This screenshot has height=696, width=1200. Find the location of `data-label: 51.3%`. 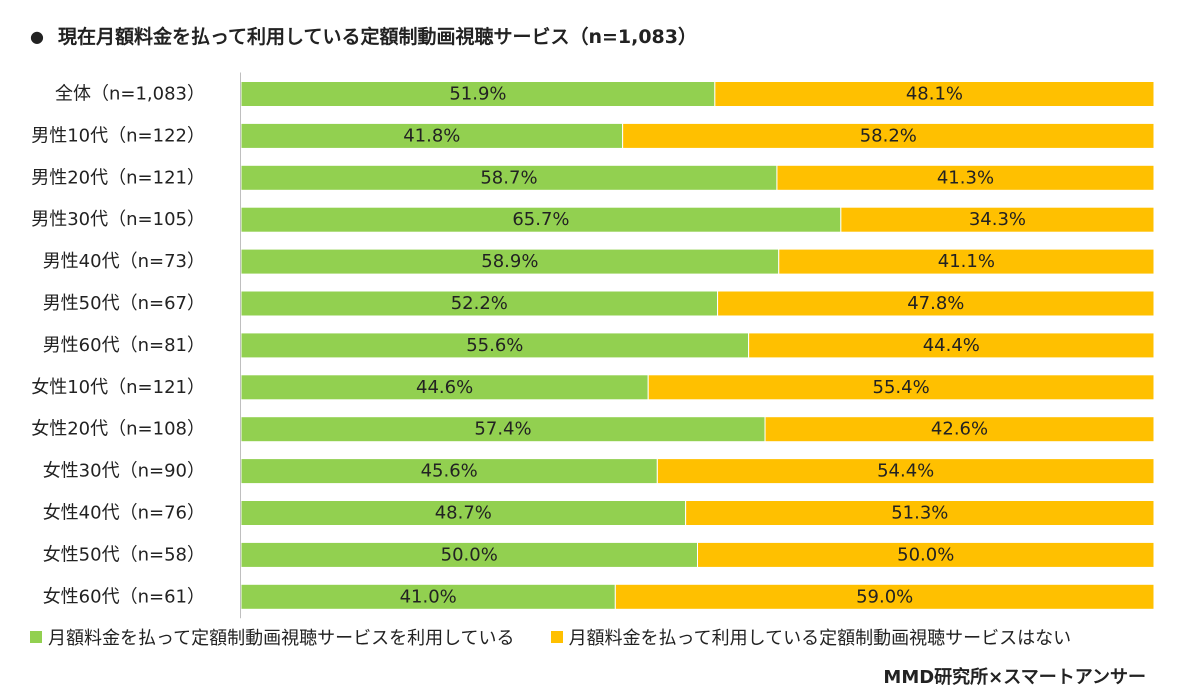

data-label: 51.3% is located at coordinates (919, 513).